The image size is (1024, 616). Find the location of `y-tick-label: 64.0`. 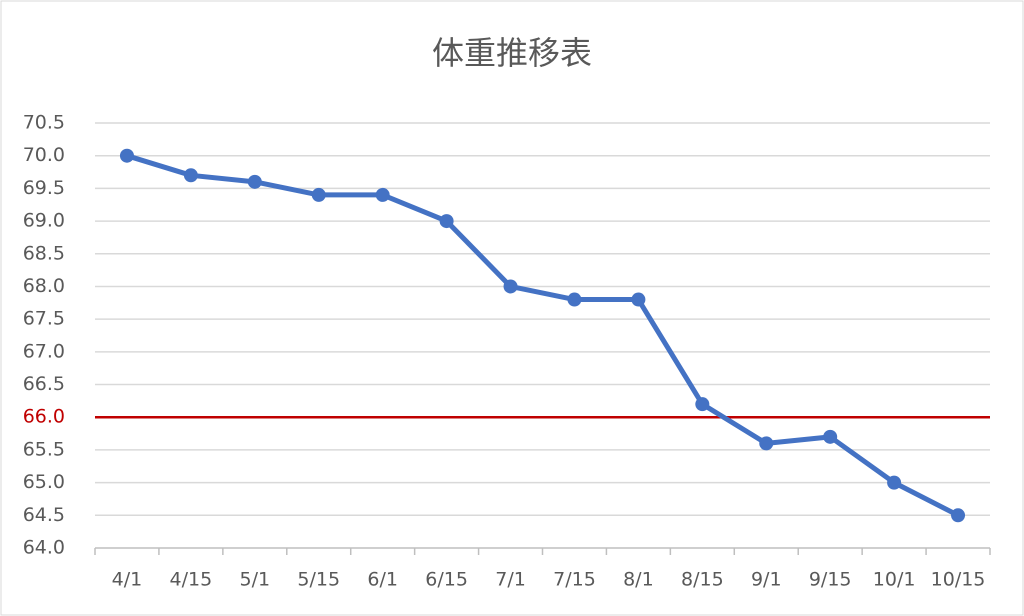

y-tick-label: 64.0 is located at coordinates (44, 548).